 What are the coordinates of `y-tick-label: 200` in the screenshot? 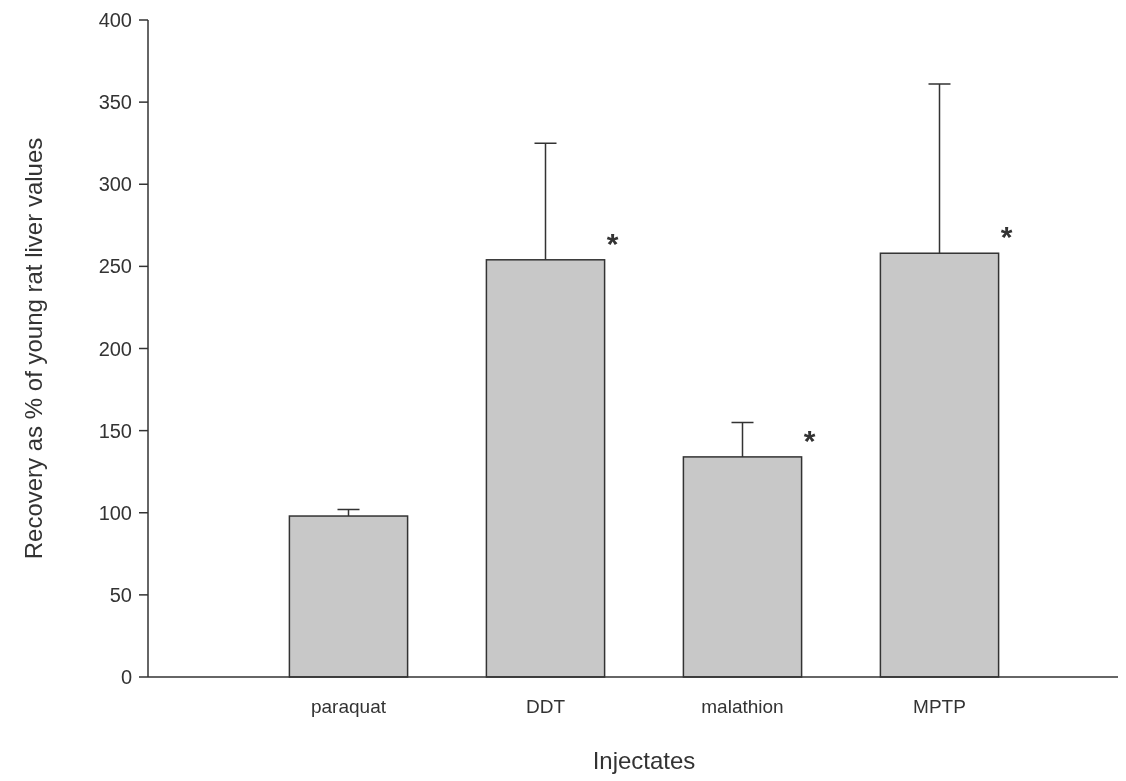 It's located at (115, 348).